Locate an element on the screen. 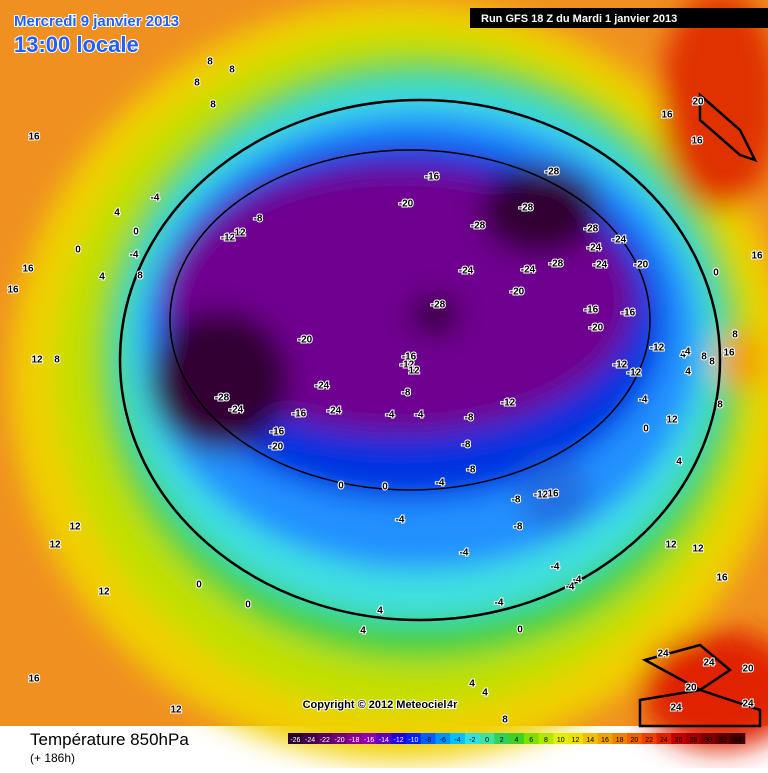 This screenshot has width=768, height=773. colorbar-tick-label: 14 is located at coordinates (590, 740).